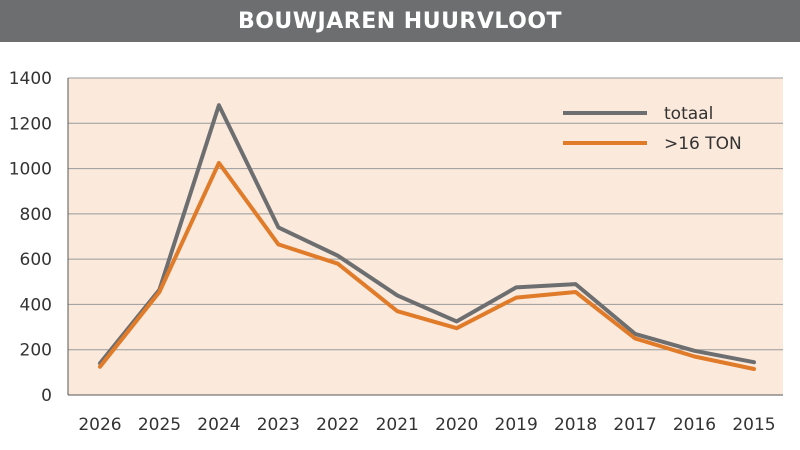 The image size is (800, 450). Describe the element at coordinates (575, 425) in the screenshot. I see `x-tick-label: 2018` at that location.